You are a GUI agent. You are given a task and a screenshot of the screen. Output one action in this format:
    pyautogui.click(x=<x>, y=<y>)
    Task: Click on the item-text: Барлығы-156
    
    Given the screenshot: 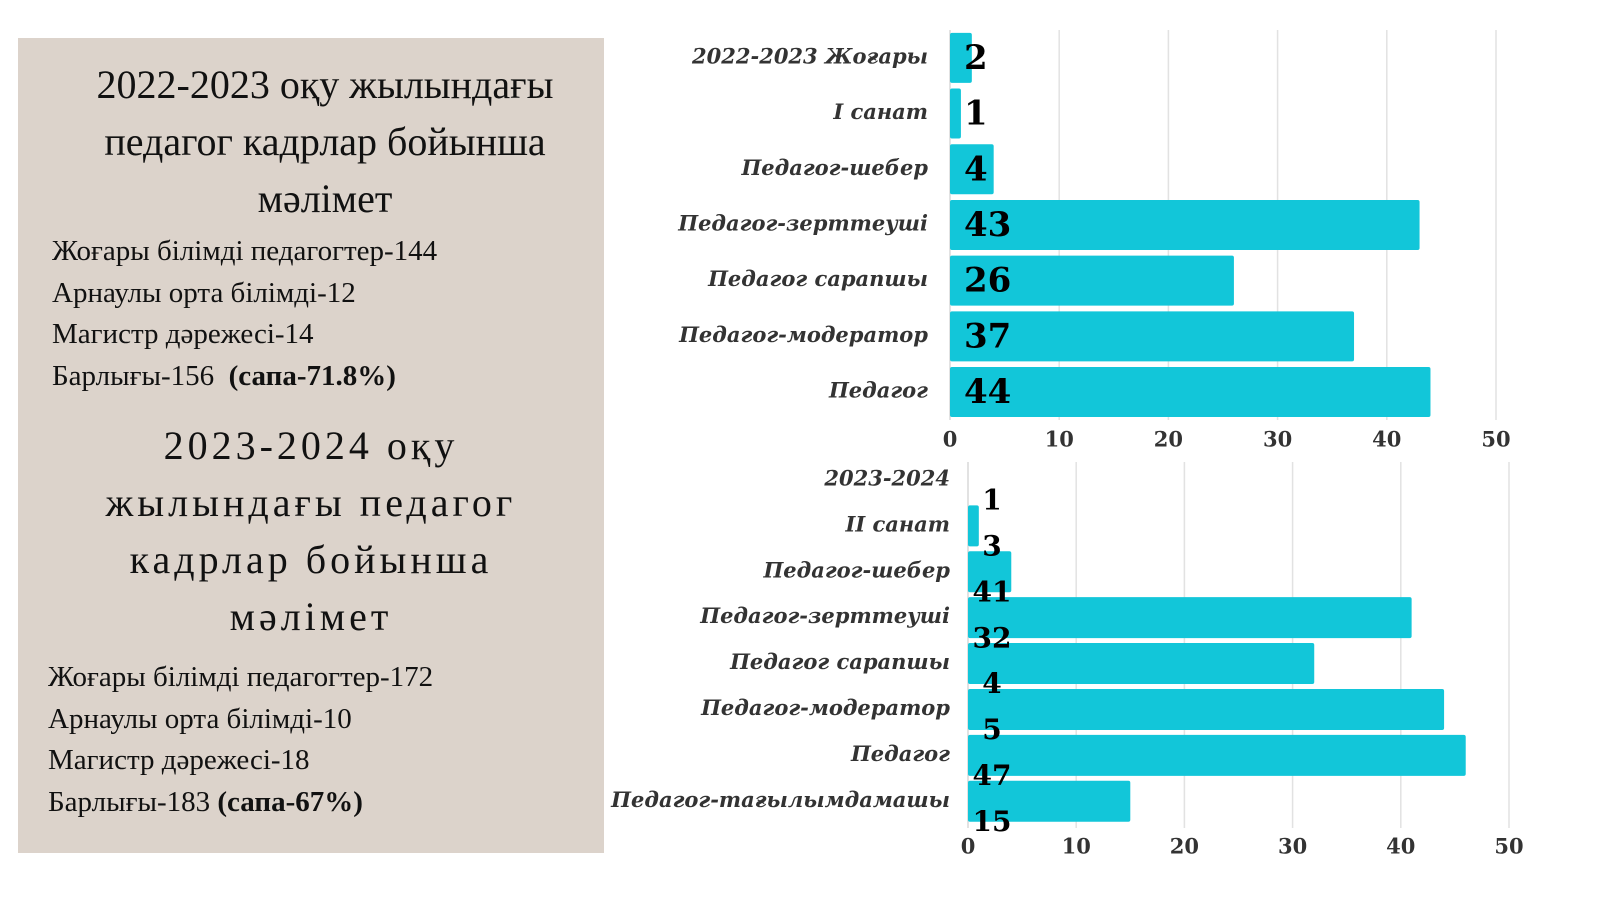 What is the action you would take?
    pyautogui.click(x=133, y=375)
    